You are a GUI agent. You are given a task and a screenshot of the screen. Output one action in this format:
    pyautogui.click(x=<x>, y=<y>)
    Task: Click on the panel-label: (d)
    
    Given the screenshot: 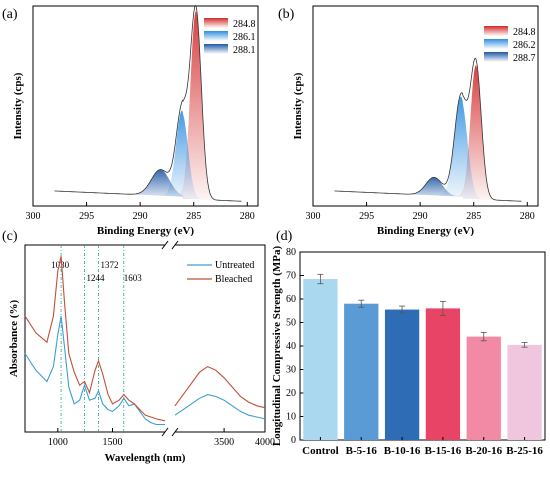 What is the action you would take?
    pyautogui.click(x=284, y=236)
    